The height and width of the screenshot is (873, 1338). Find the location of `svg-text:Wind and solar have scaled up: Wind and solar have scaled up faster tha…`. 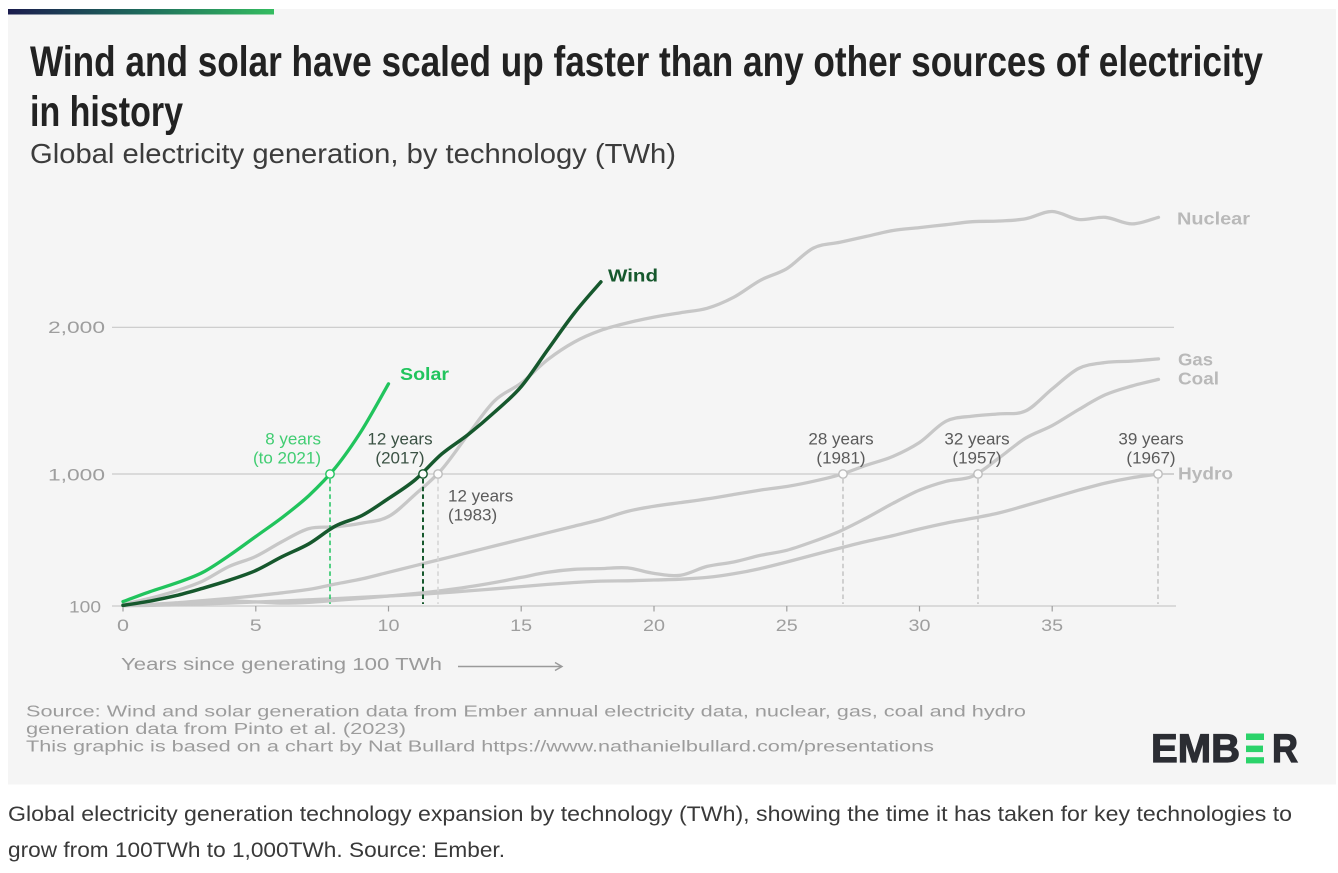

svg-text:Wind and solar have scaled up: Wind and solar have scaled up faster tha… is located at coordinates (646, 62).